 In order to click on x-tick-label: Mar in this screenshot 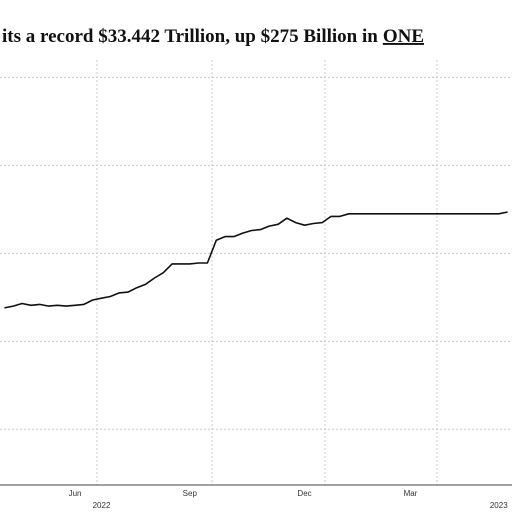, I will do `click(411, 493)`.